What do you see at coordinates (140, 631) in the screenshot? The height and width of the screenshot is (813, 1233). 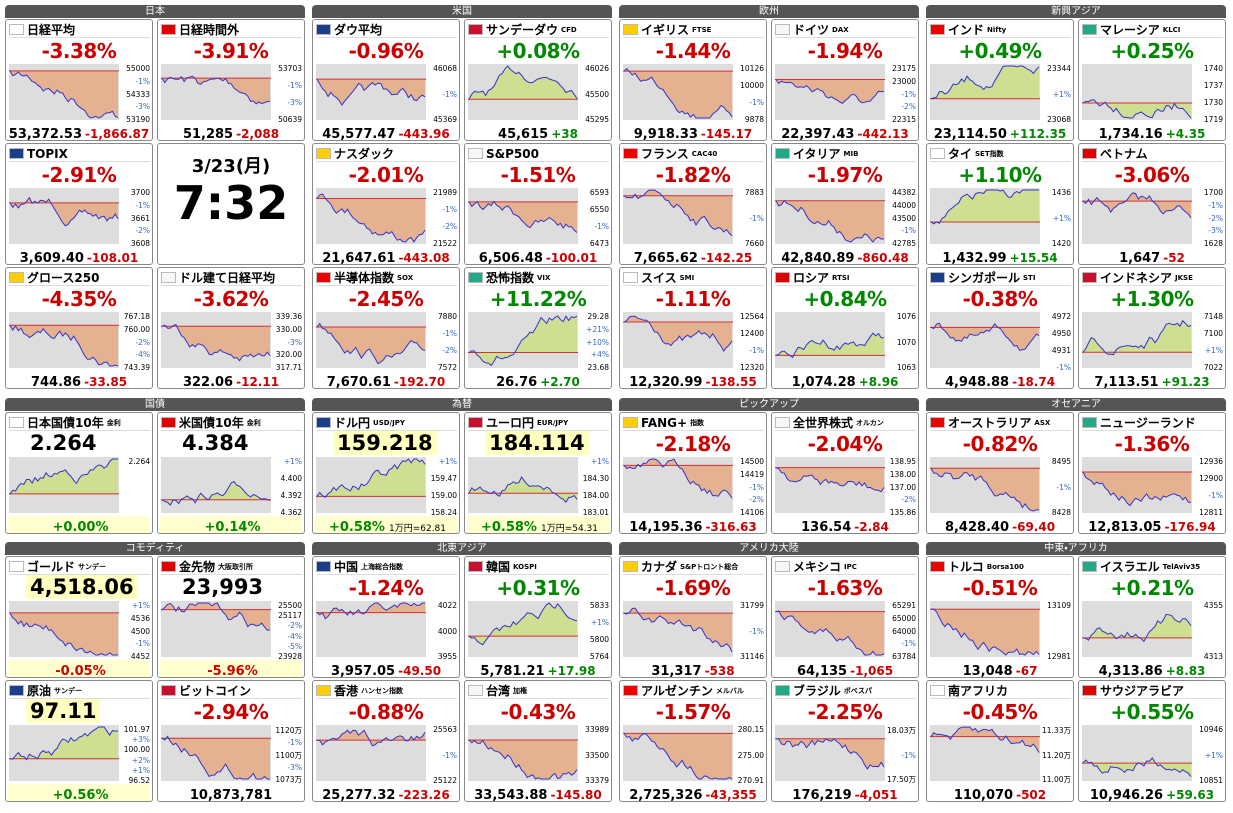 I see `axis-label: 4500` at bounding box center [140, 631].